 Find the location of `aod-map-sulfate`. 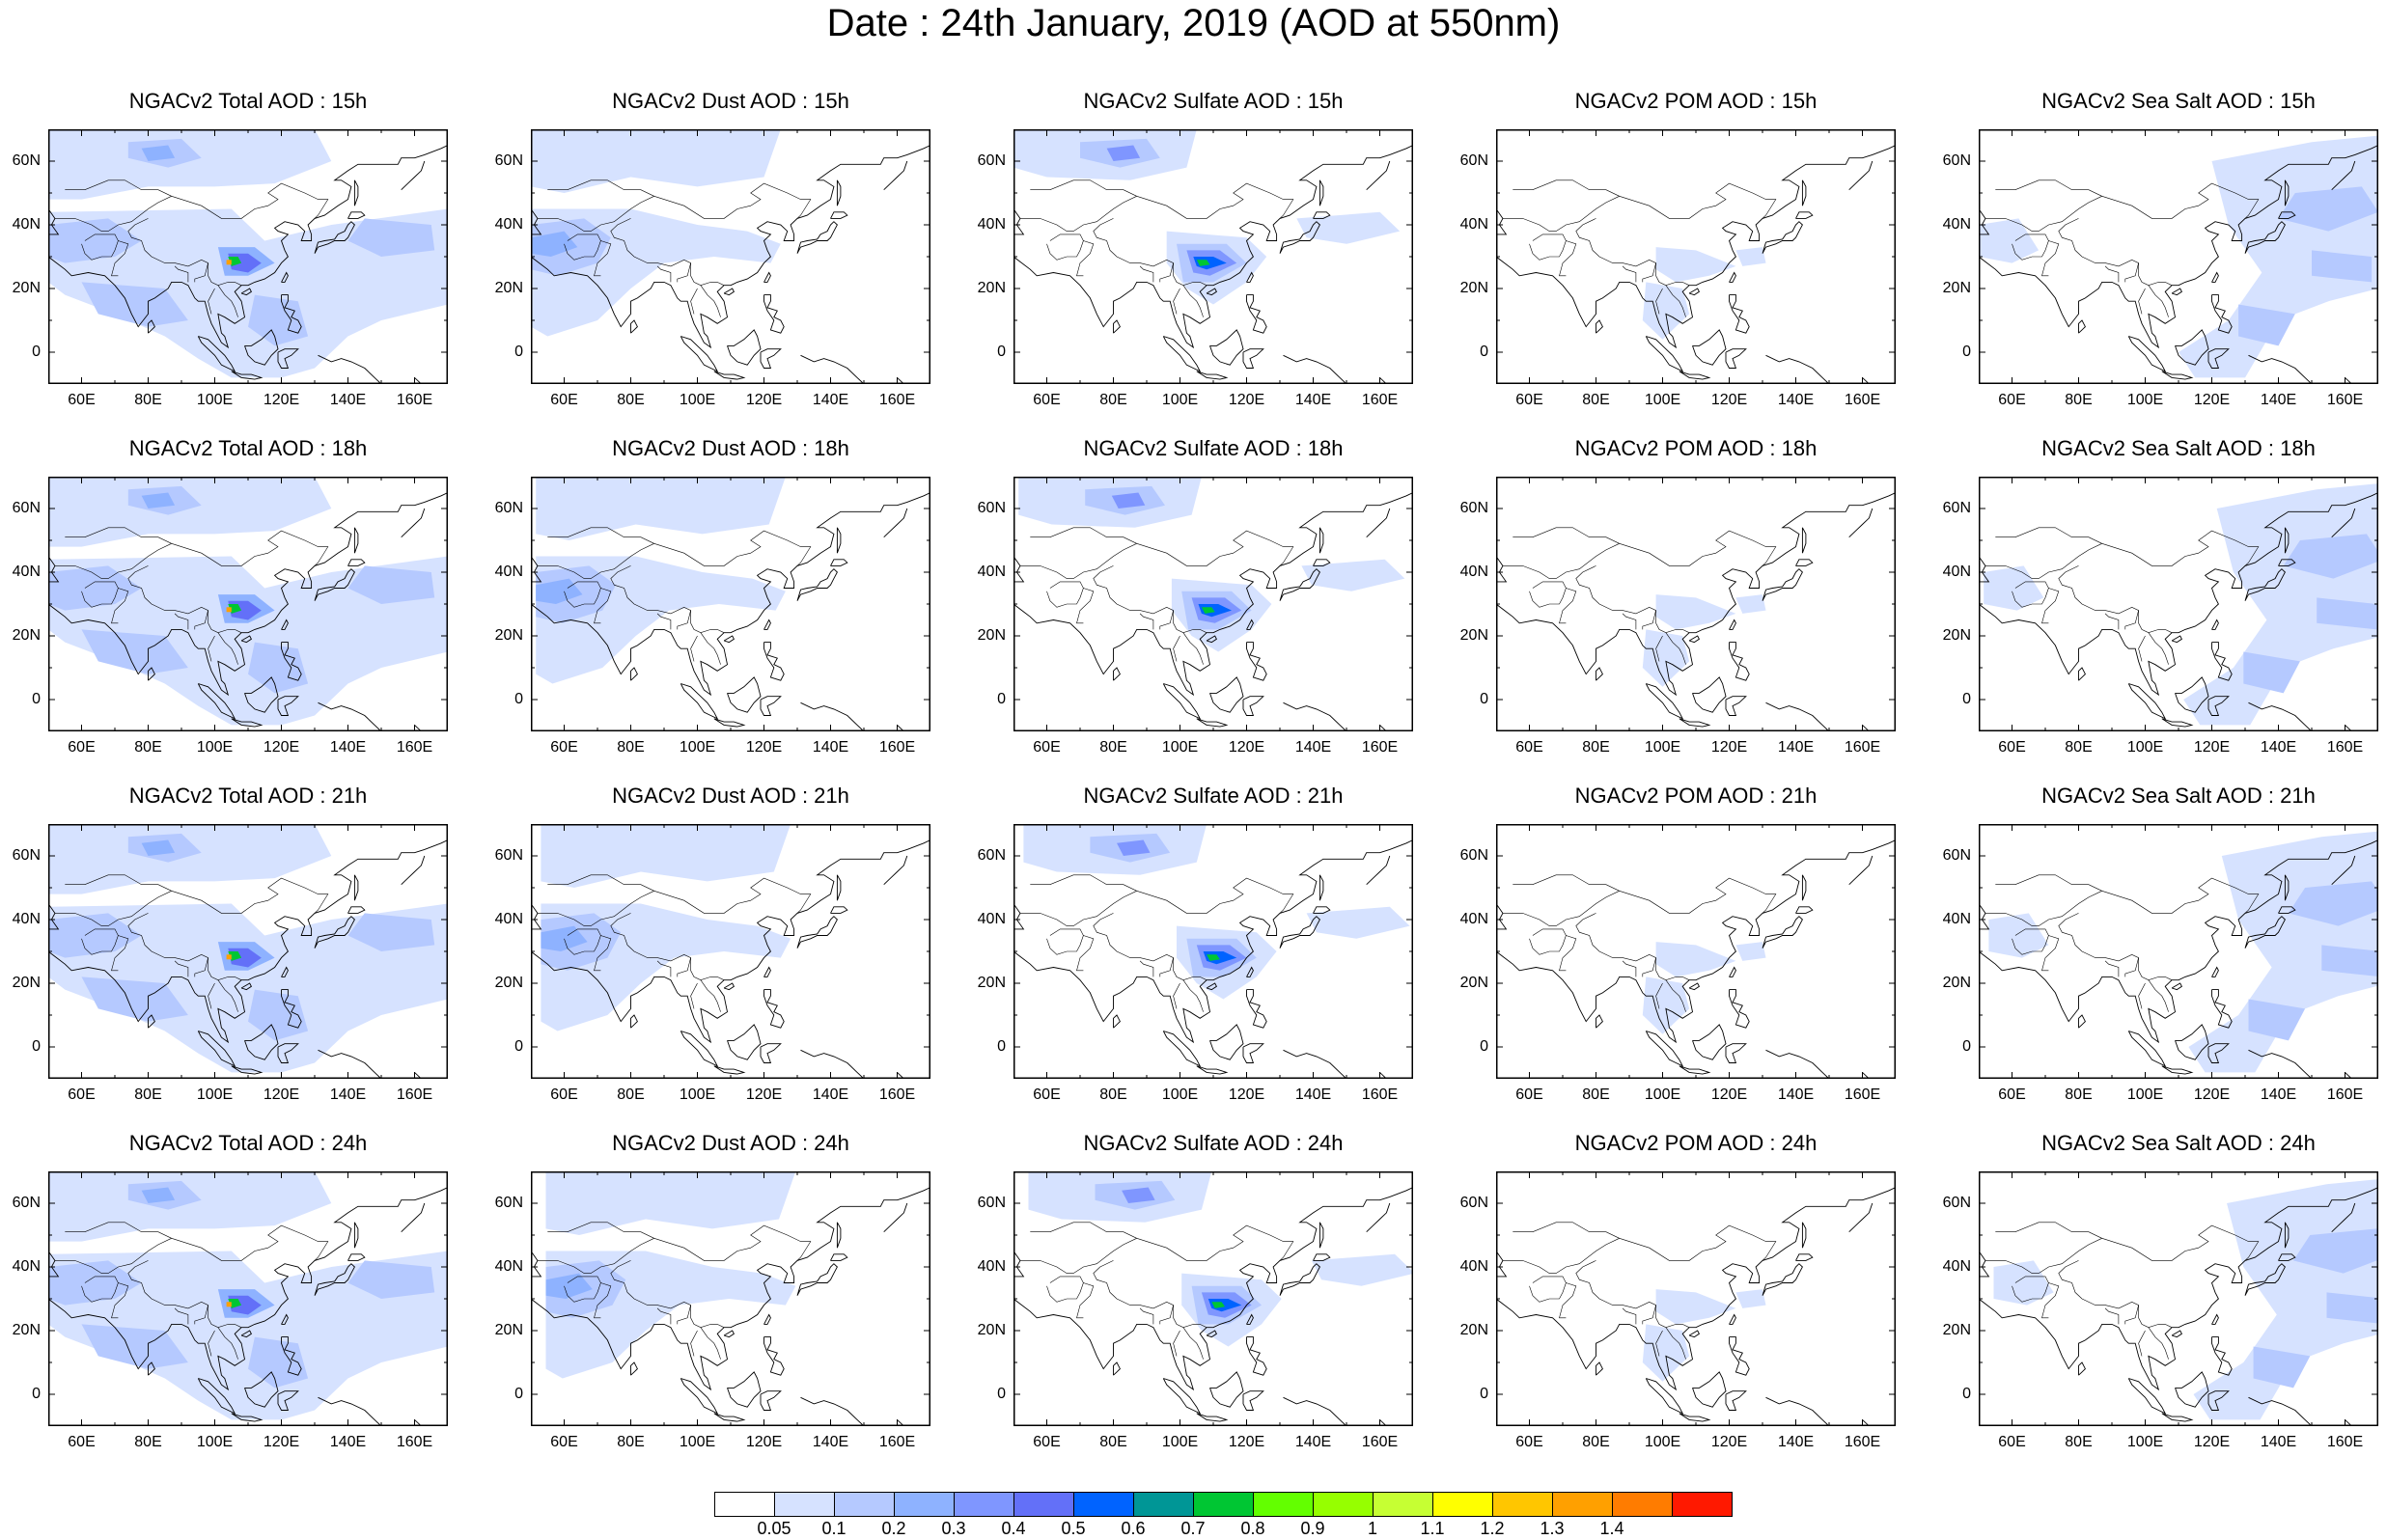

aod-map-sulfate is located at coordinates (1213, 604).